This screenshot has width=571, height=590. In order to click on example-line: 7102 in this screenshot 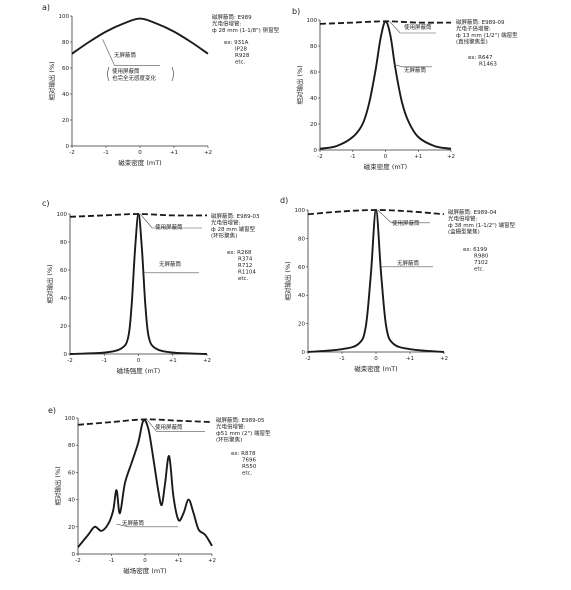, I will do `click(481, 263)`.